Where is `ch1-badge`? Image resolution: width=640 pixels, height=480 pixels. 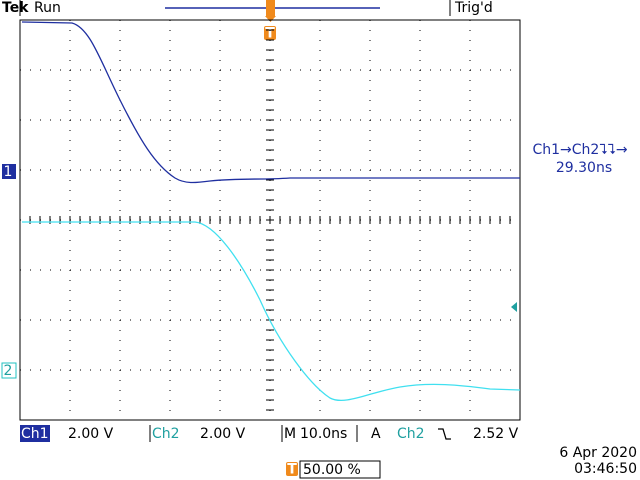 ch1-badge is located at coordinates (35, 433).